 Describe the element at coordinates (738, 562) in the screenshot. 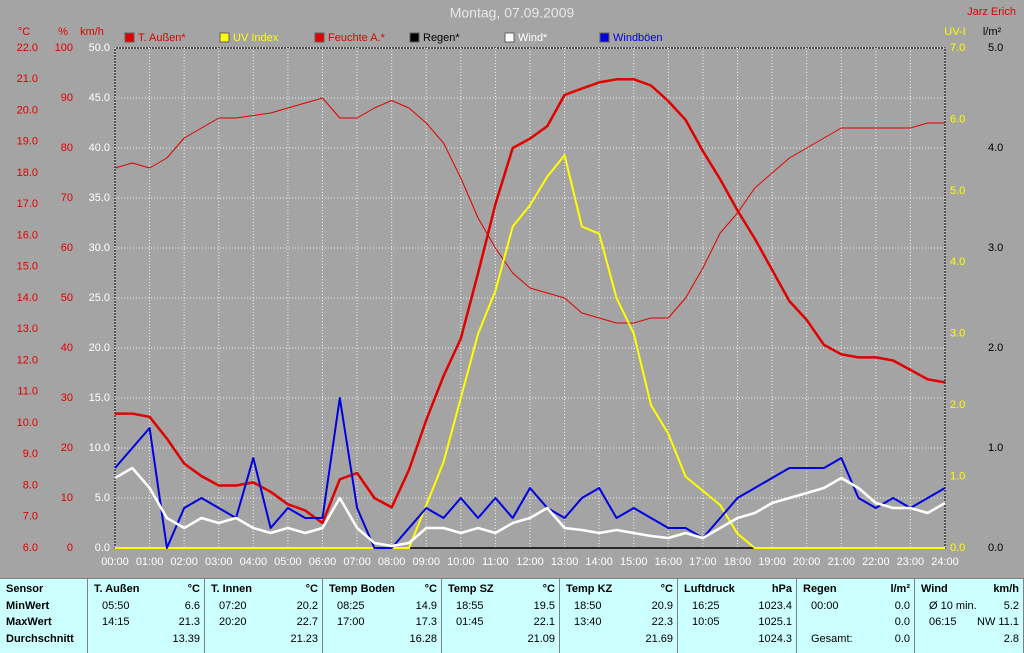

I see `x-tick-label: 18:00` at that location.